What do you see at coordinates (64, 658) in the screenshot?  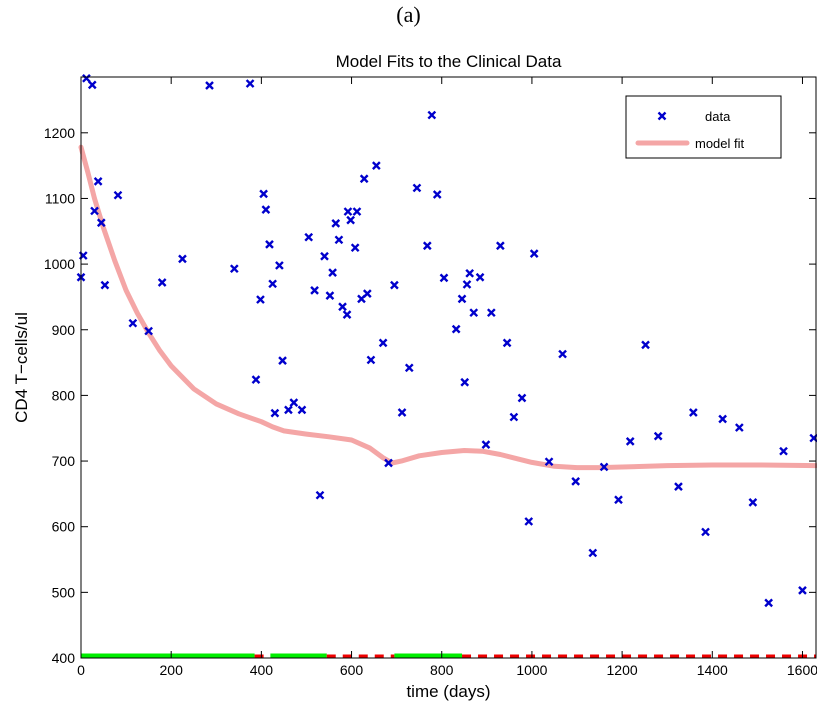 I see `y-tick-label: 400` at bounding box center [64, 658].